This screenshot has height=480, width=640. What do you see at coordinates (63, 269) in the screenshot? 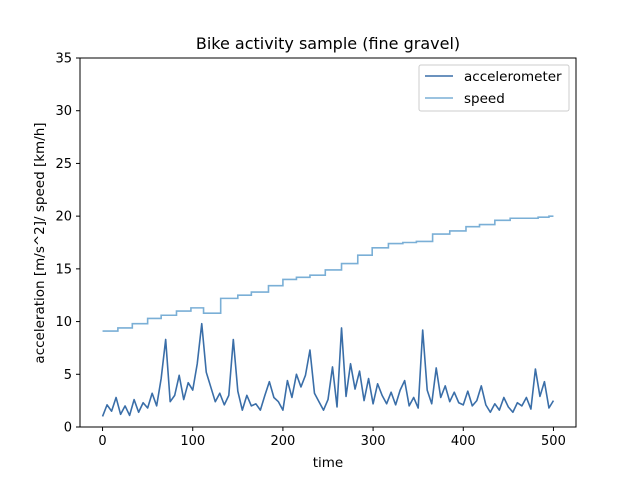
I see `y-tick-label: 15` at bounding box center [63, 269].